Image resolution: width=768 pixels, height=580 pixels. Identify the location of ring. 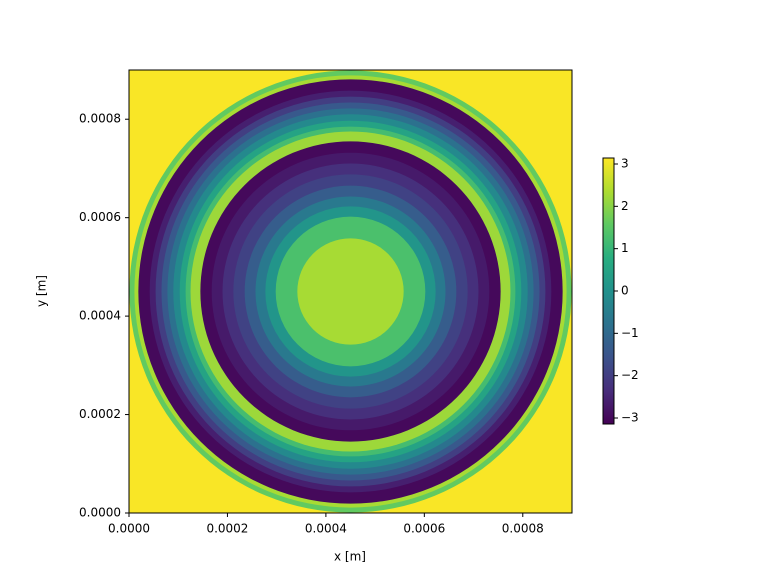
(350, 291).